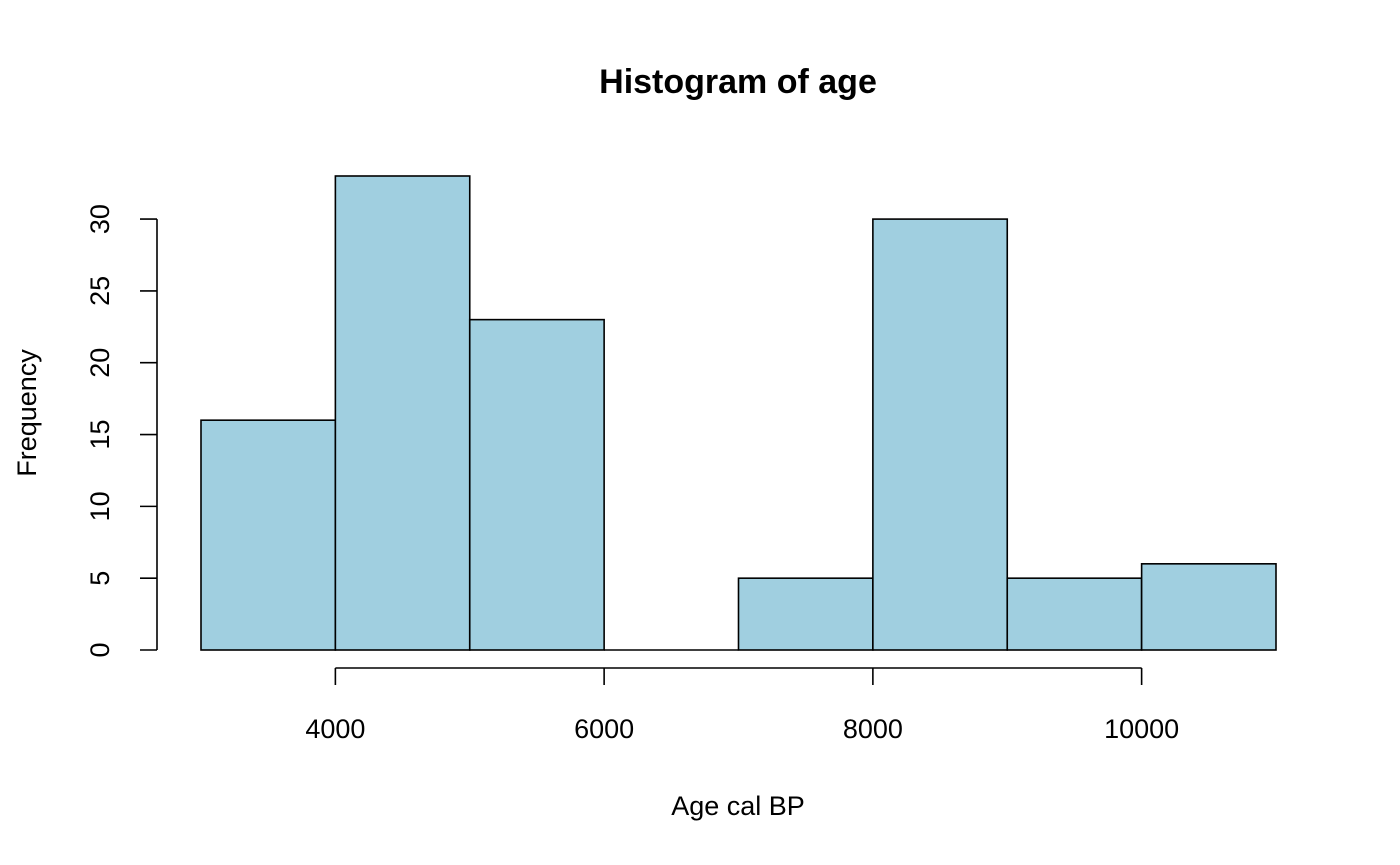  Describe the element at coordinates (604, 729) in the screenshot. I see `x-tick-label-6000: 6000` at that location.